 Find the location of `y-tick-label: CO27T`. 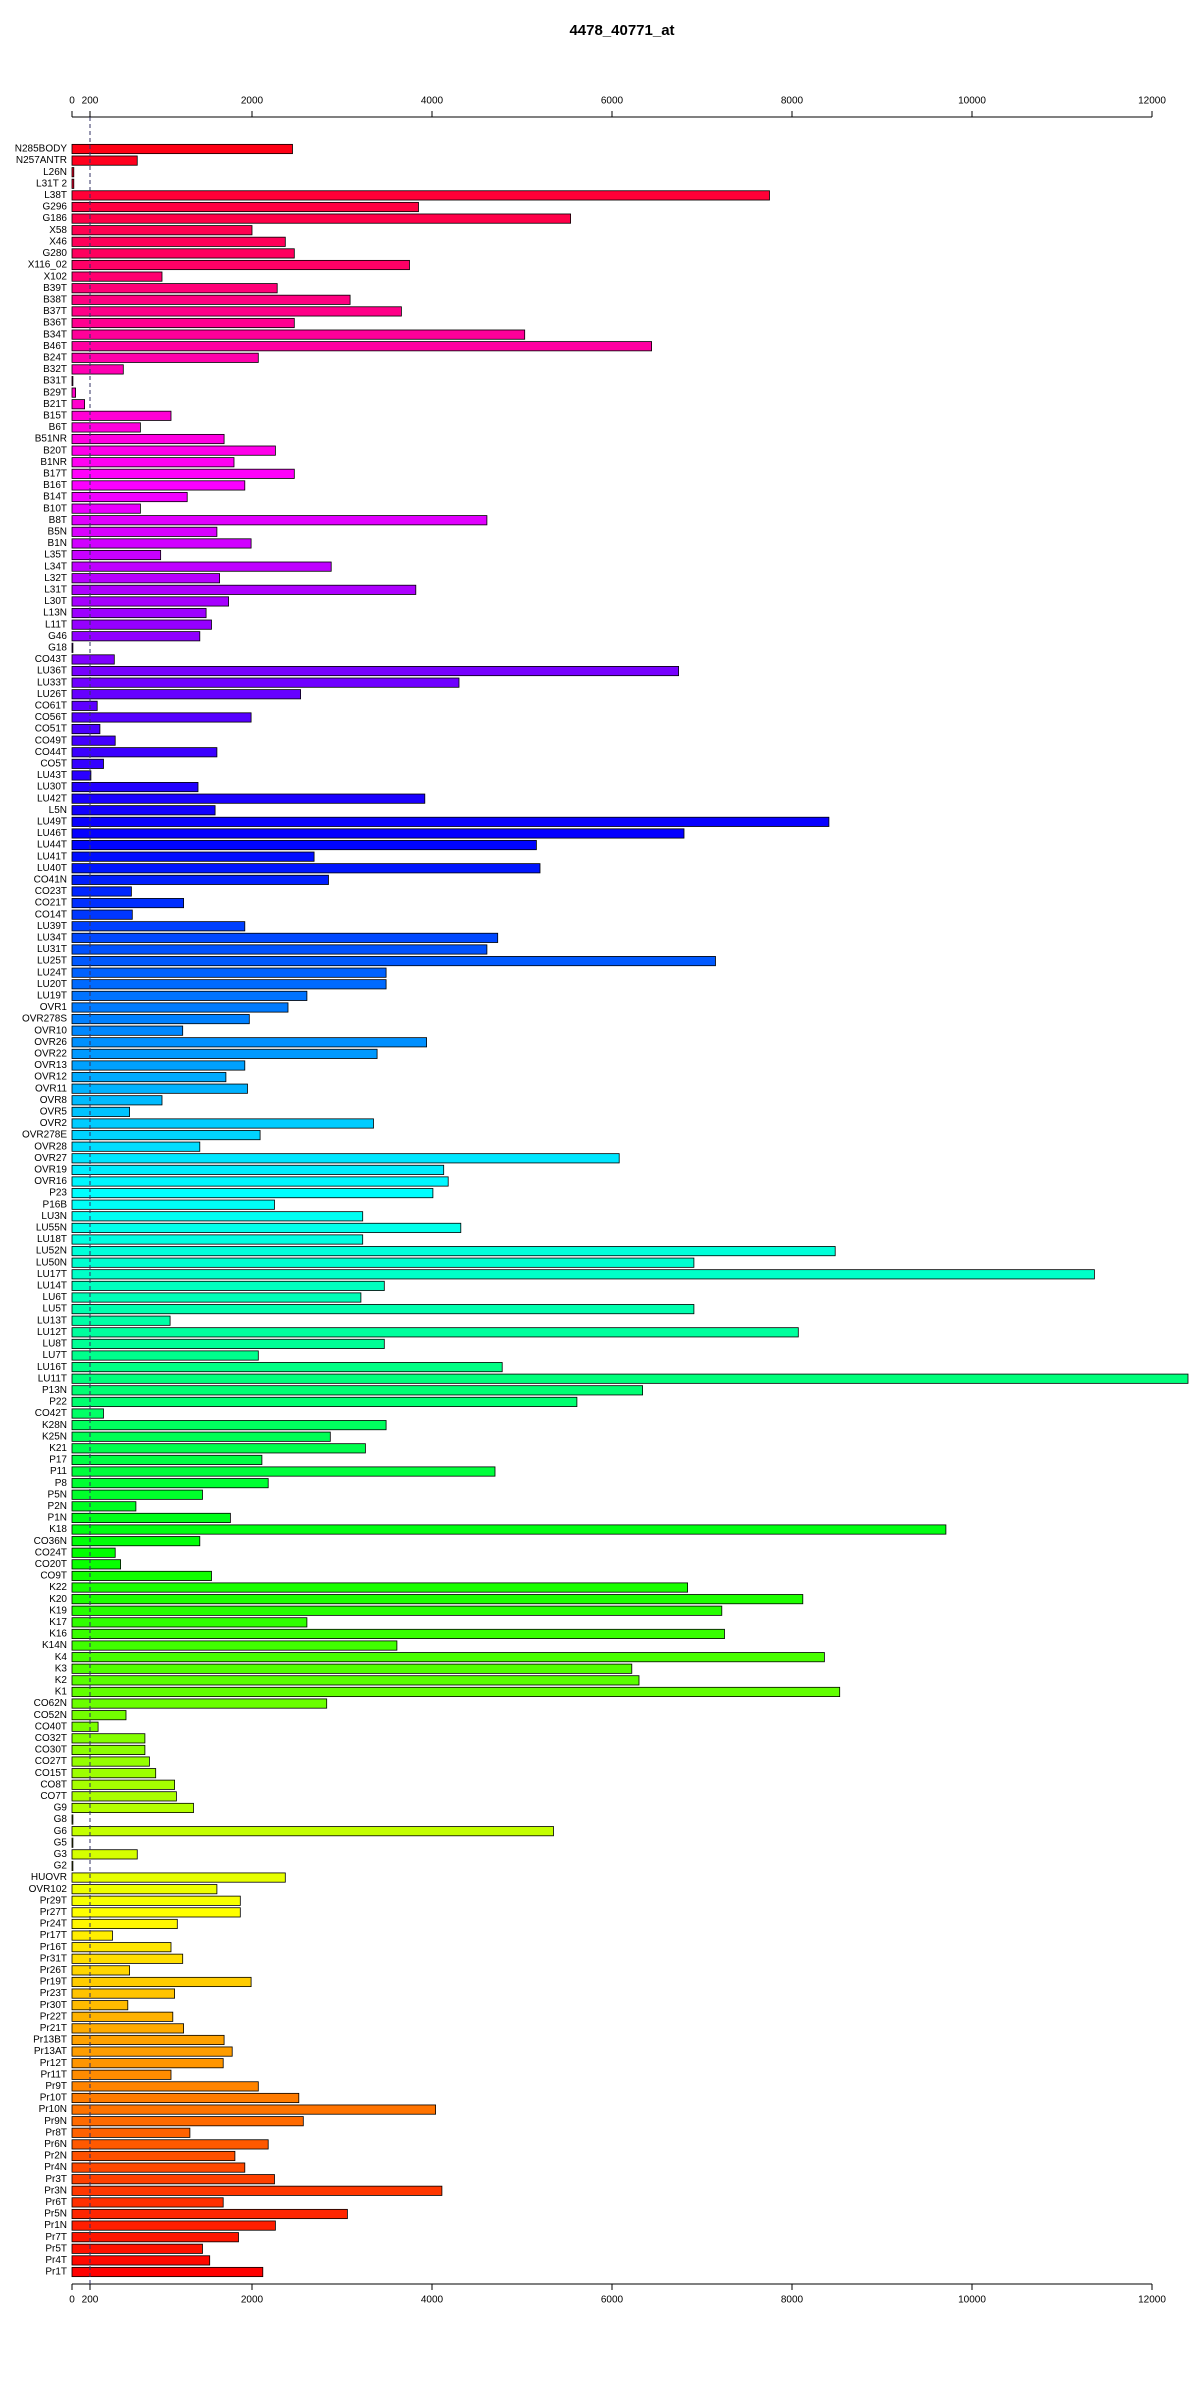

y-tick-label: CO27T is located at coordinates (51, 1761).